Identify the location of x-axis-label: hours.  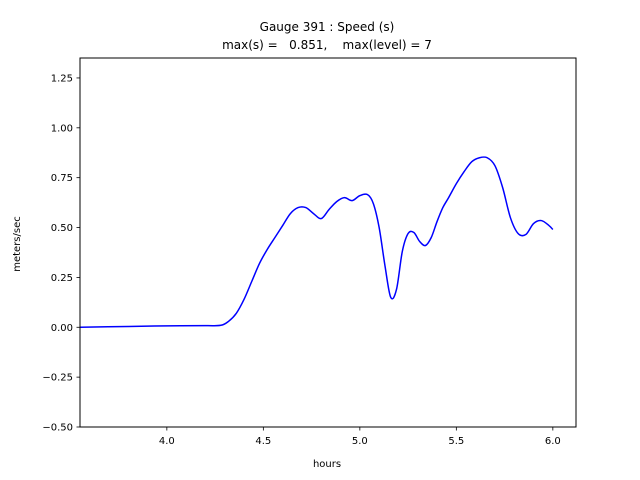
(327, 464).